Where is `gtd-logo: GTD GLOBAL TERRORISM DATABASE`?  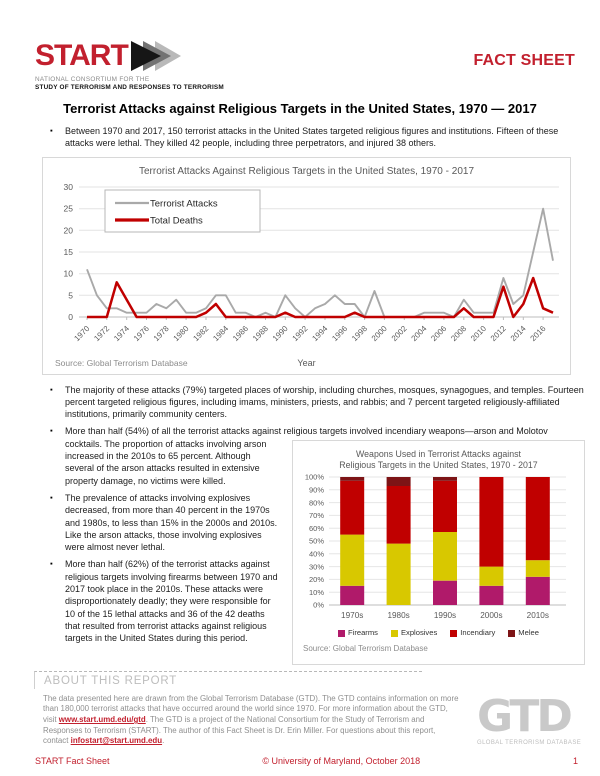
gtd-logo: GTD GLOBAL TERRORISM DATABASE is located at coordinates (531, 721).